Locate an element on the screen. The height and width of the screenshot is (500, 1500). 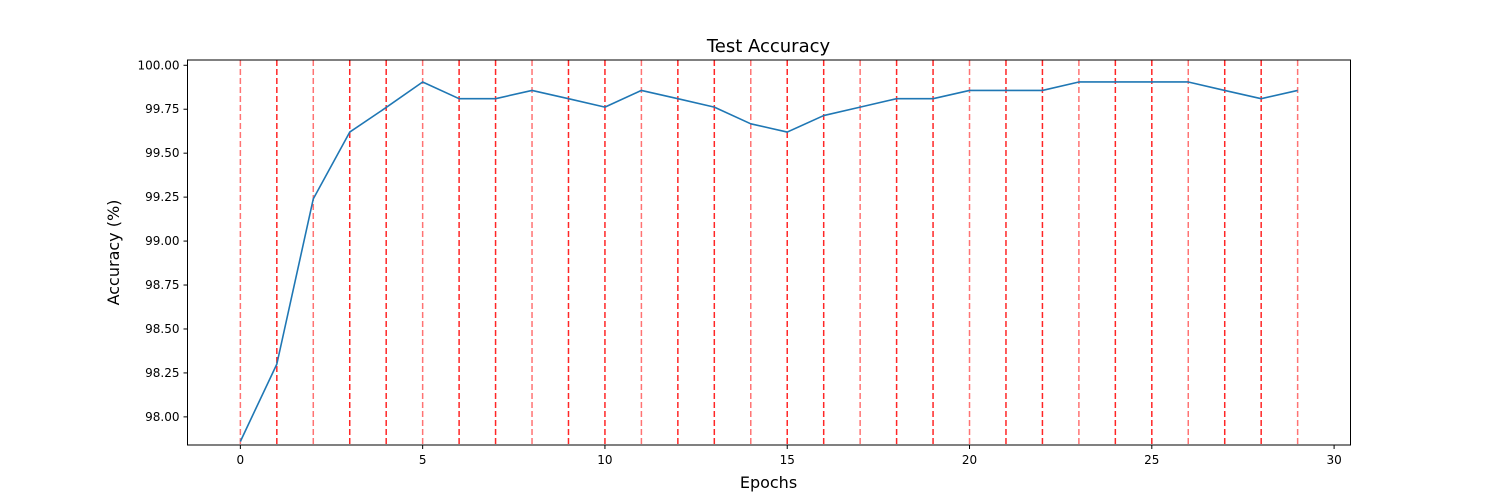
y-tick-label: 100.00 is located at coordinates (159, 65).